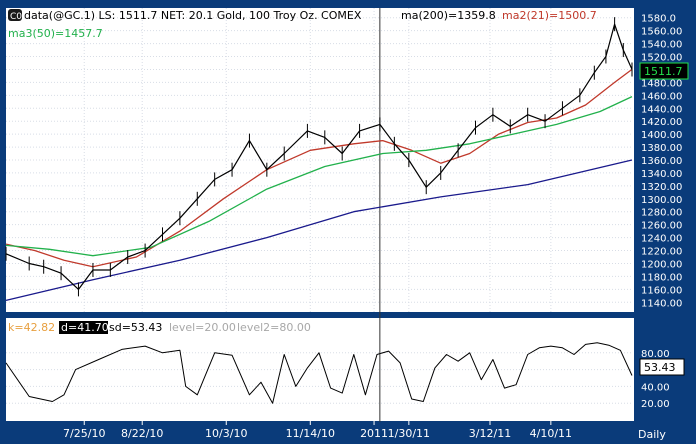 Image resolution: width=696 pixels, height=444 pixels. I want to click on timeframe-label: Daily, so click(652, 434).